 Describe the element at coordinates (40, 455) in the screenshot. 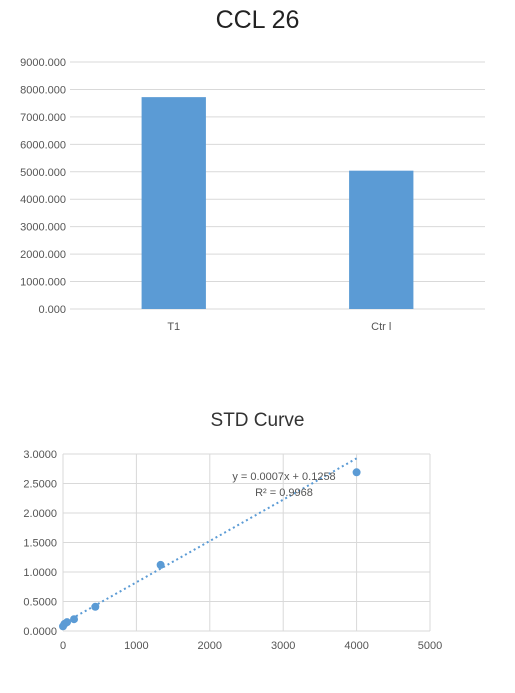

I see `y-tick-label: 3.0000` at that location.